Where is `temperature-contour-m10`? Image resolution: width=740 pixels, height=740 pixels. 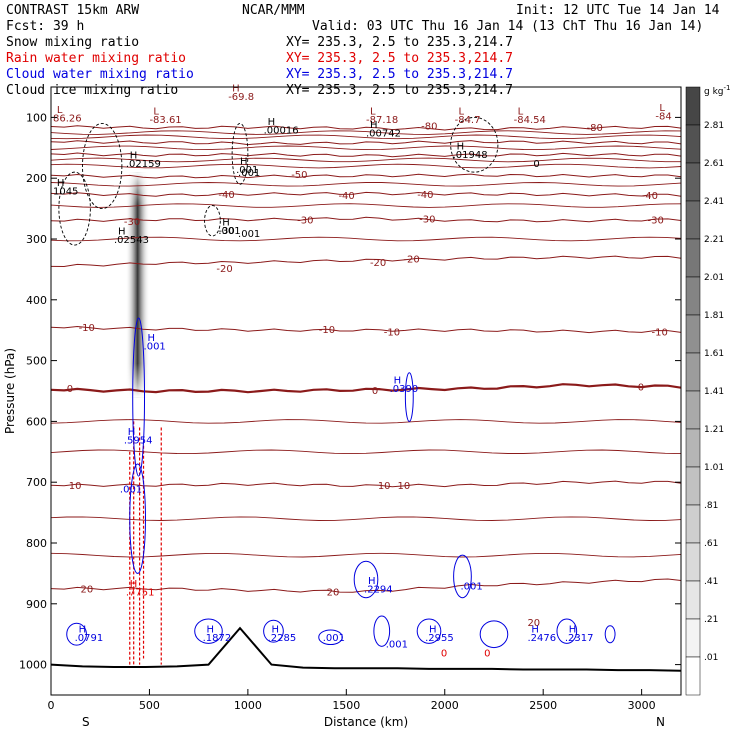 temperature-contour-m10 is located at coordinates (366, 329).